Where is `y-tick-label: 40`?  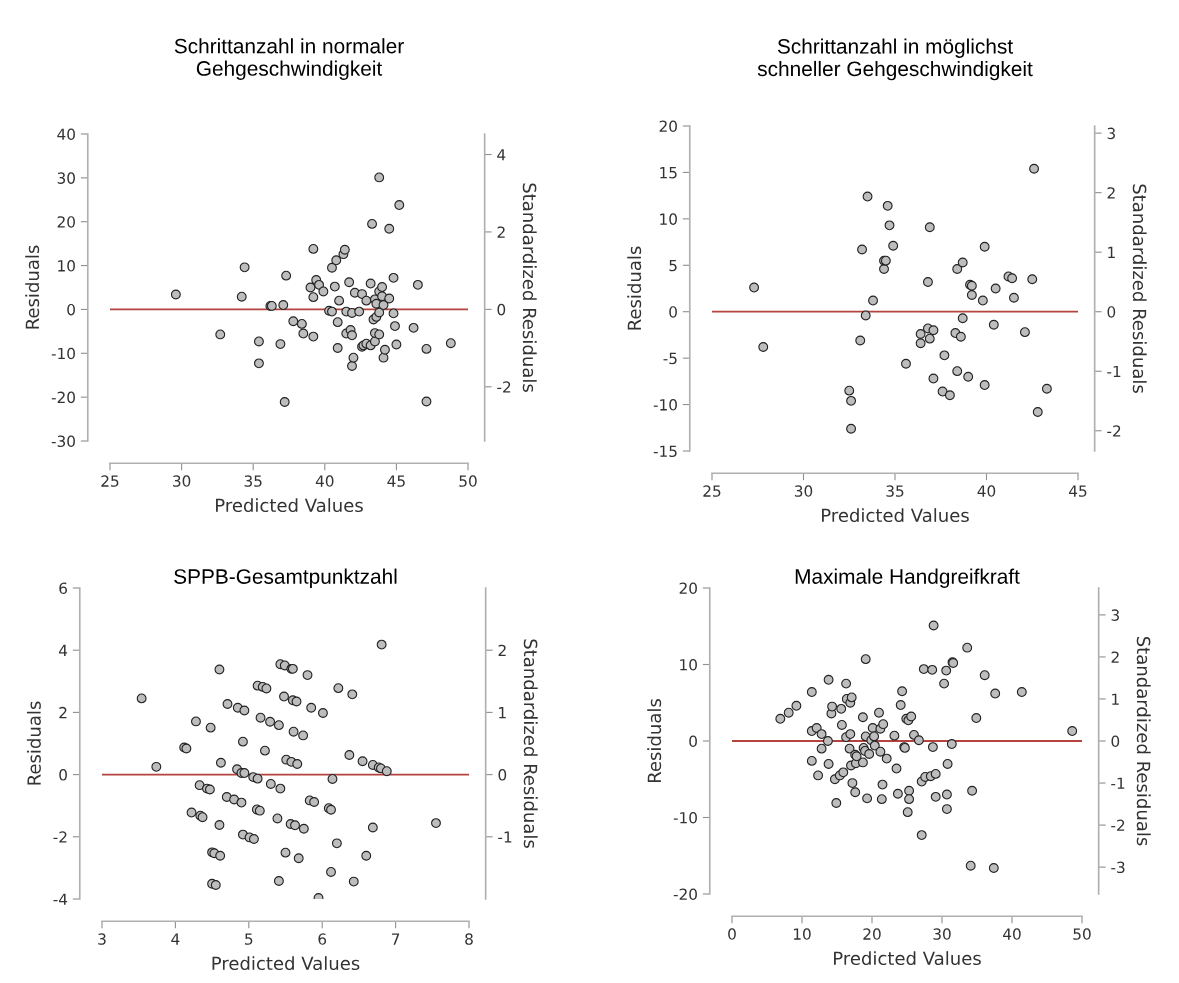
y-tick-label: 40 is located at coordinates (66, 134).